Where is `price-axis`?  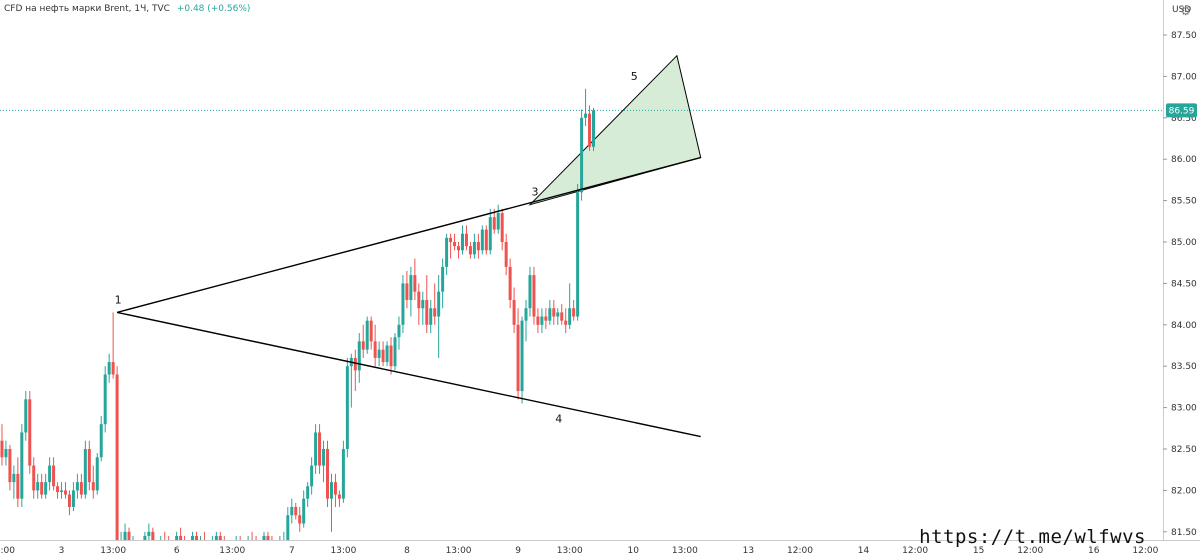 price-axis is located at coordinates (1181, 280).